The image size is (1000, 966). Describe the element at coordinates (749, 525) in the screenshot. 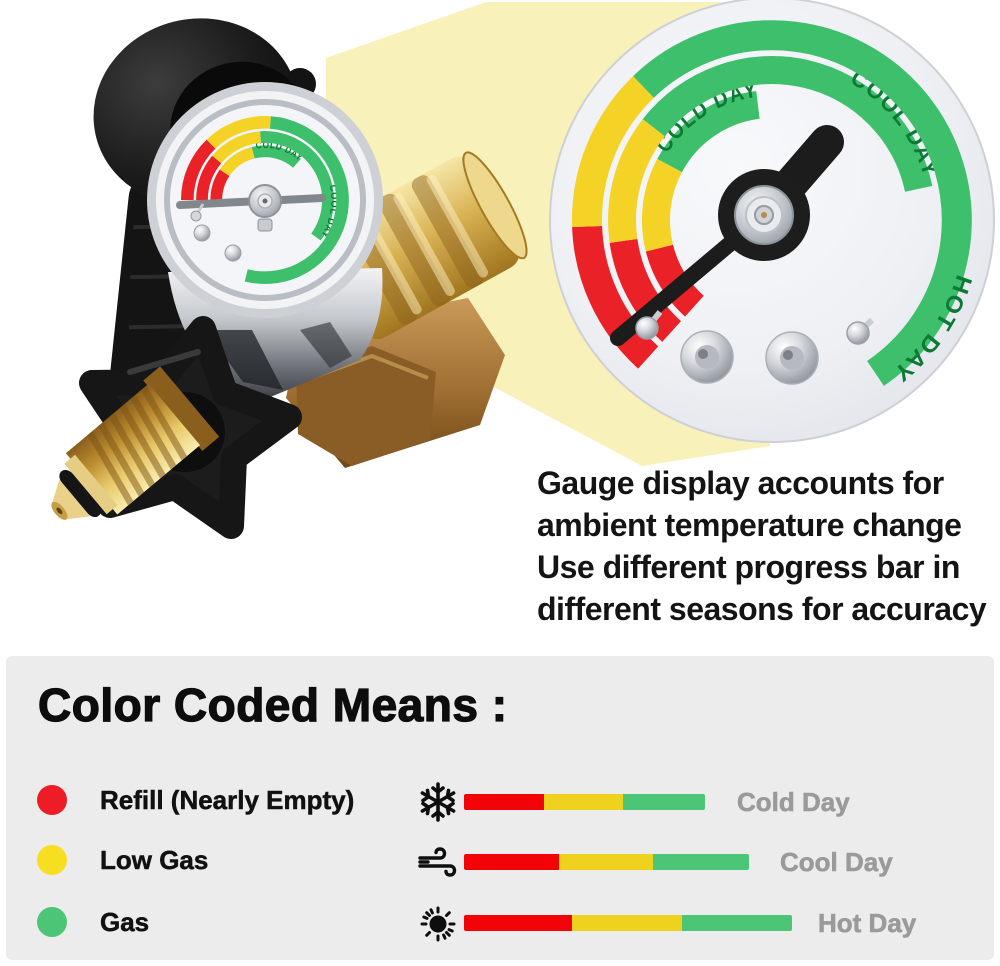

I see `description-line: ambient temperature change` at that location.